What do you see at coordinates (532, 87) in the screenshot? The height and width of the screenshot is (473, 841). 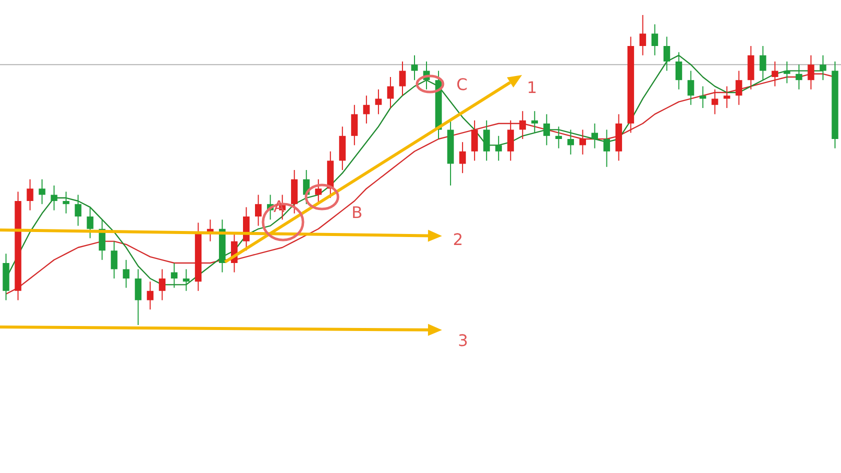 I see `annotation: 1` at bounding box center [532, 87].